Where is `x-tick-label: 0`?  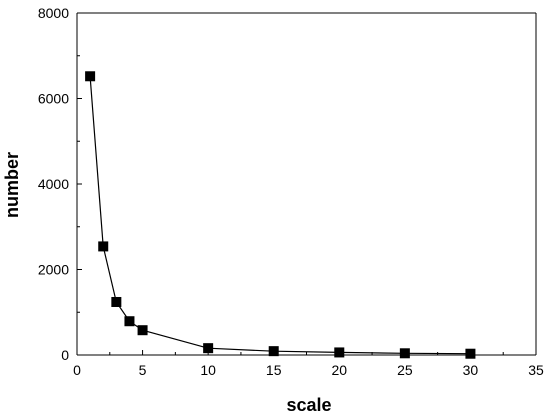 x-tick-label: 0 is located at coordinates (77, 370).